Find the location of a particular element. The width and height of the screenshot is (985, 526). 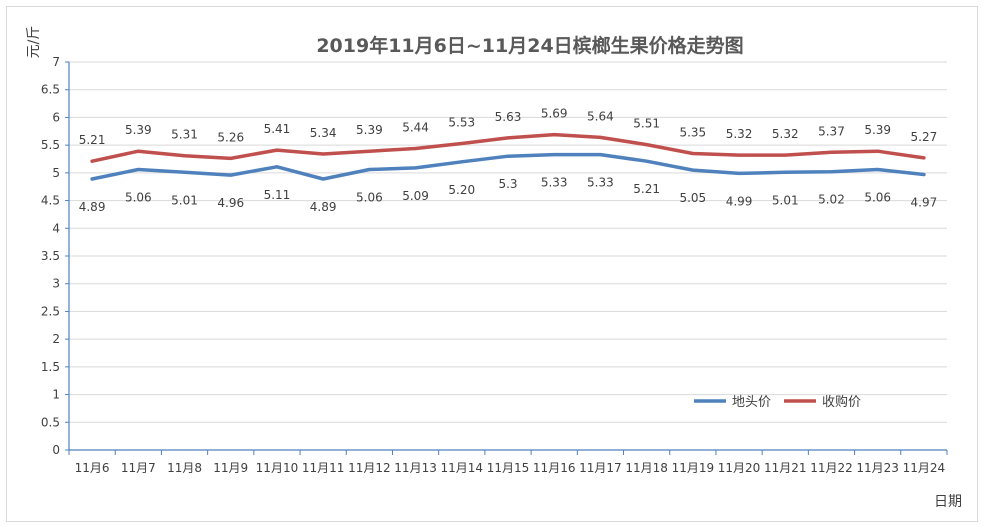

x-tick-label: 11月18 is located at coordinates (646, 468).